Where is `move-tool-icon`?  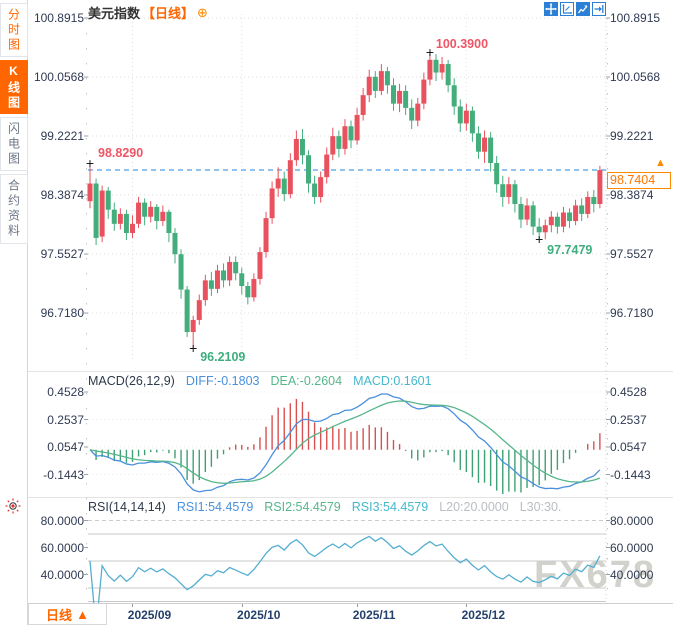
move-tool-icon is located at coordinates (551, 9).